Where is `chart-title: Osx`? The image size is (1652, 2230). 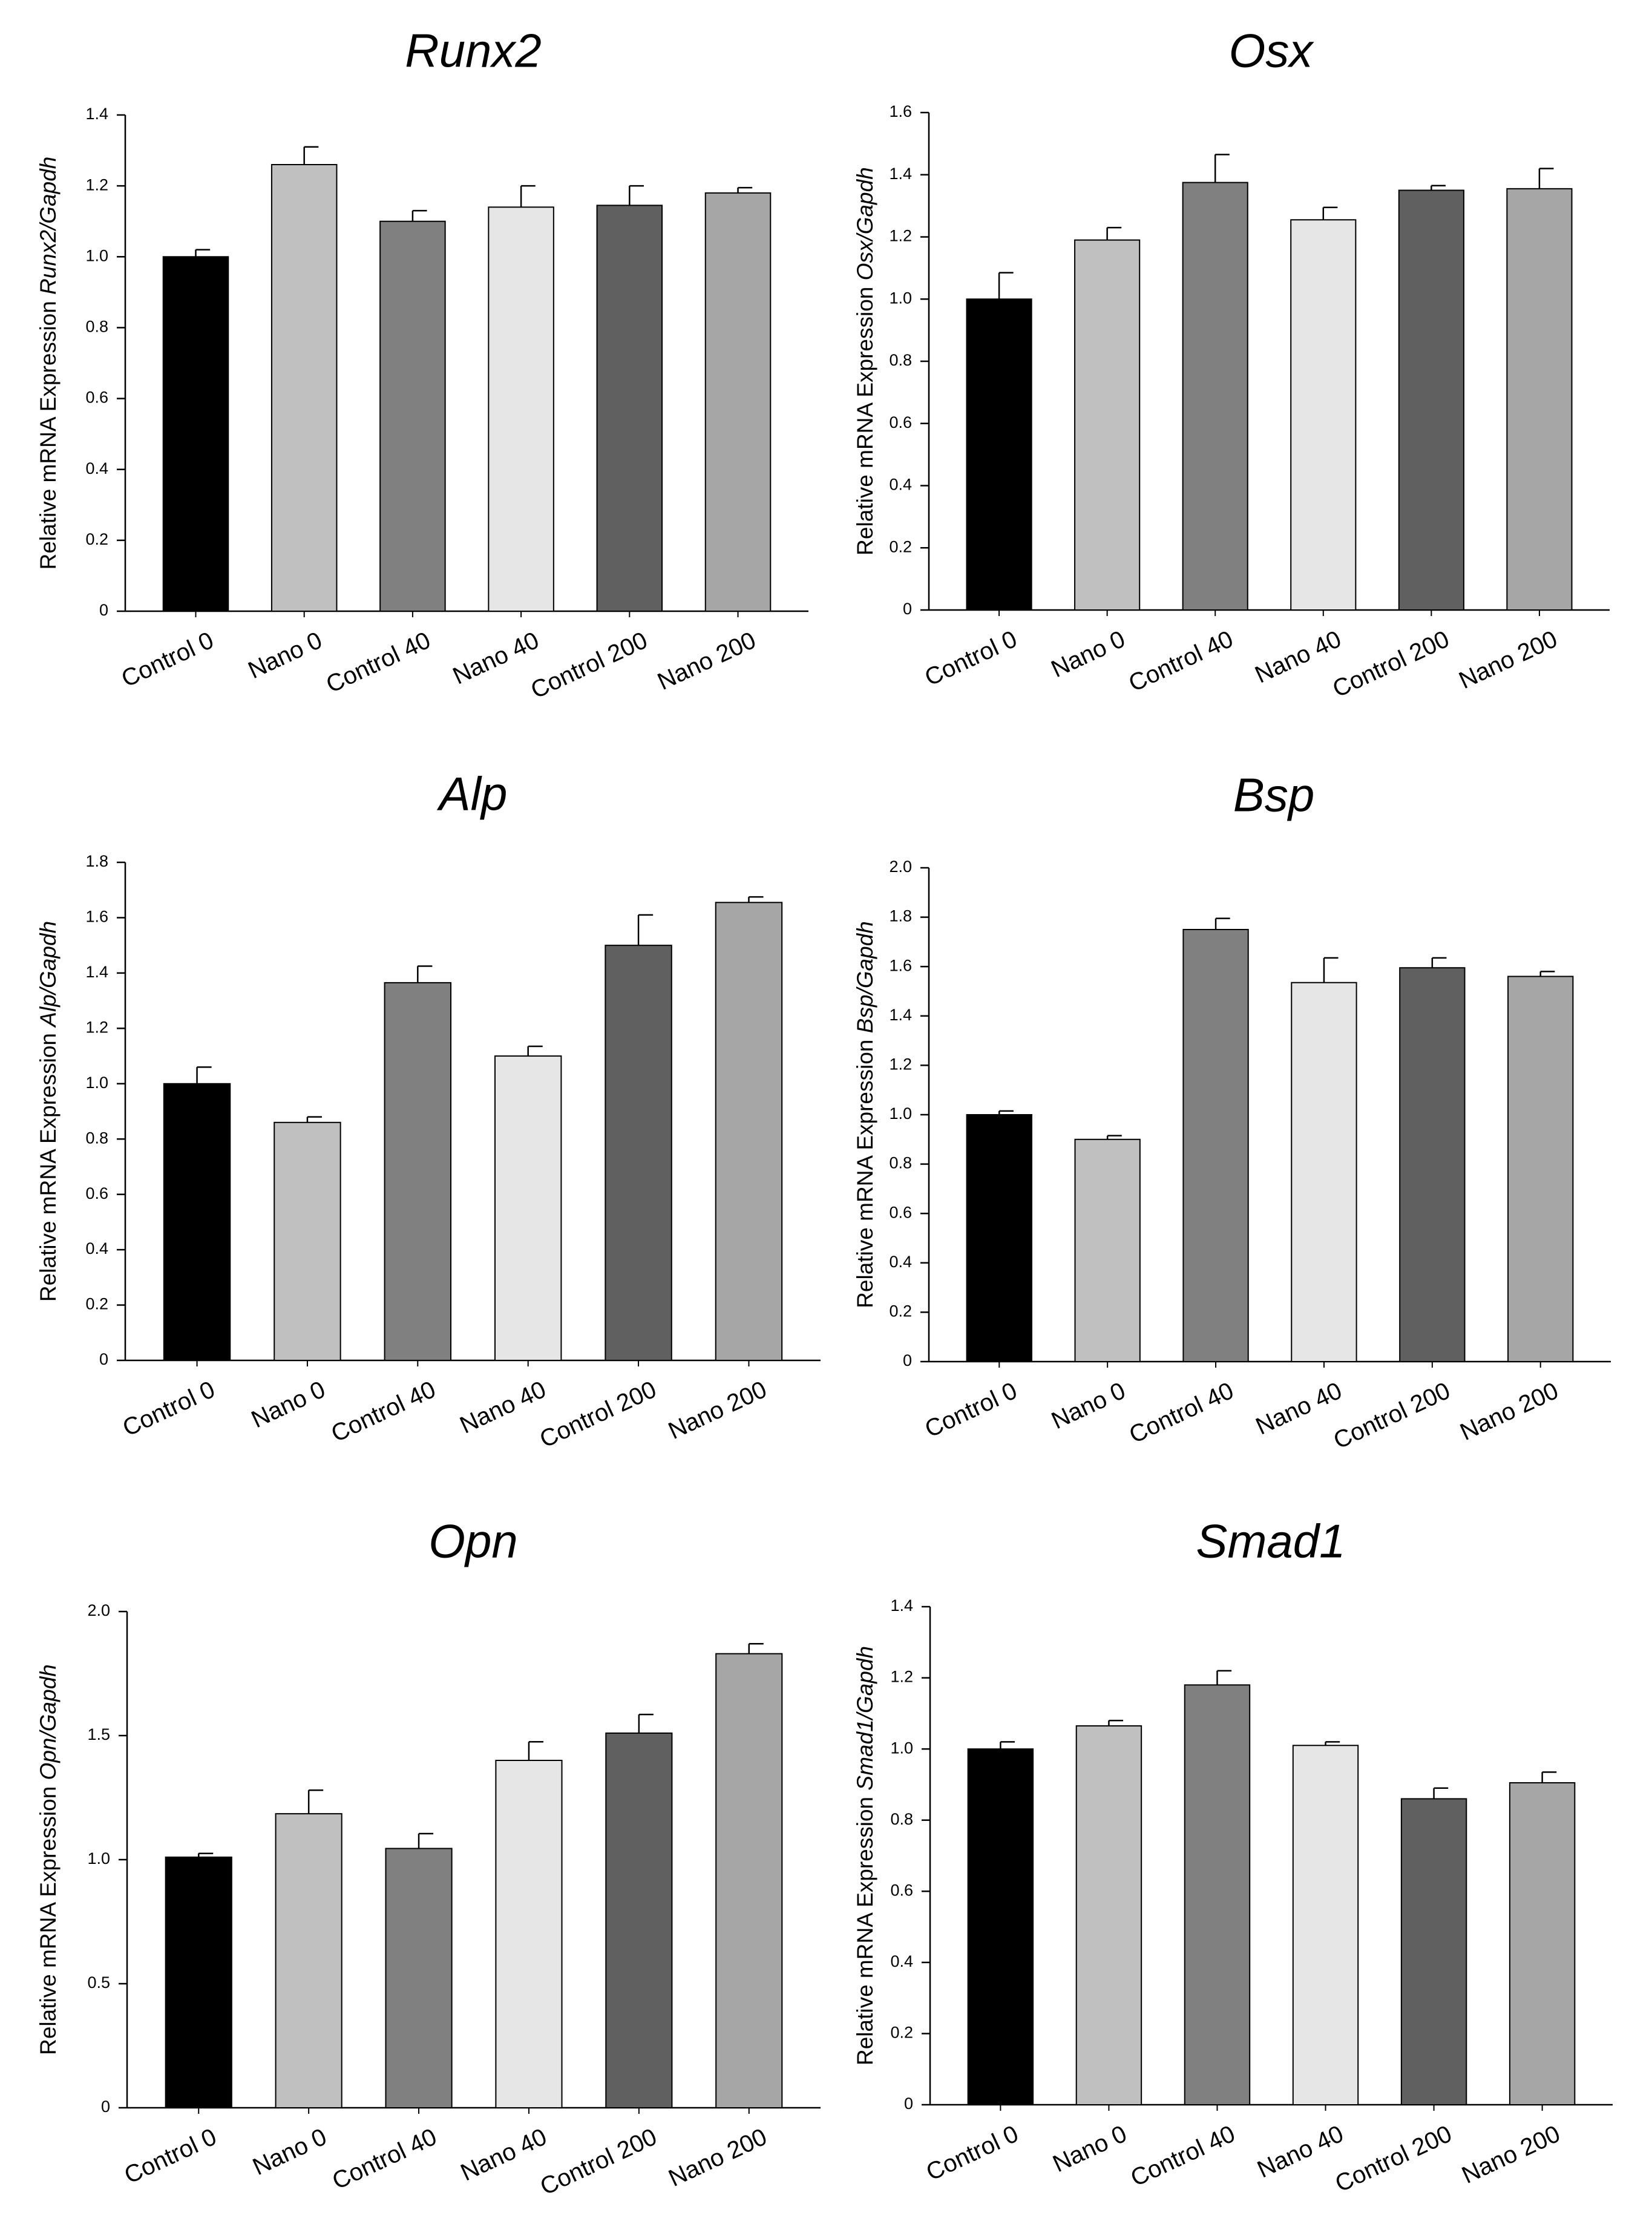 chart-title: Osx is located at coordinates (1272, 50).